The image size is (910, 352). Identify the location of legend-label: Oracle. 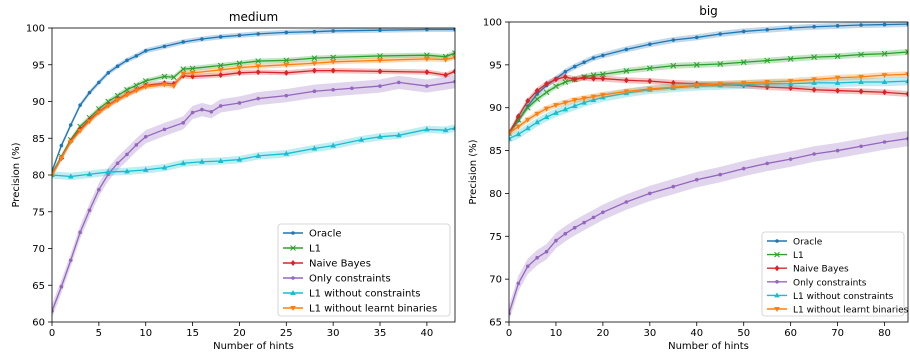
(808, 243).